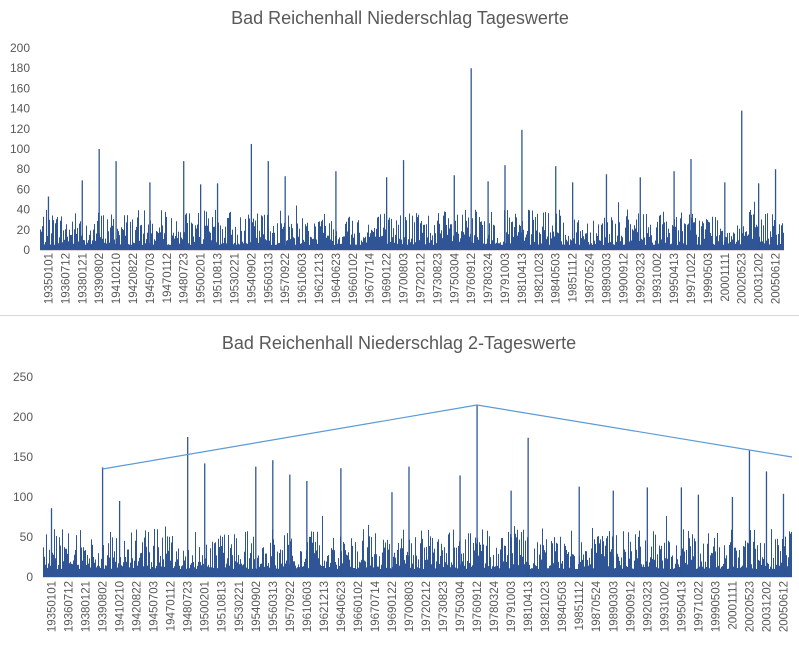  I want to click on y-tick-label: 80, so click(24, 169).